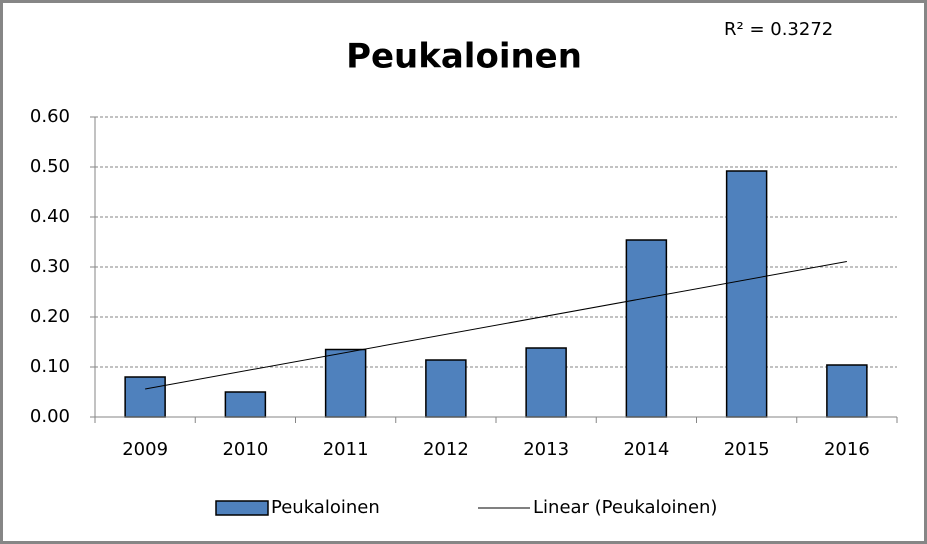 This screenshot has height=544, width=927. What do you see at coordinates (50, 416) in the screenshot?
I see `y-tick-label: 0.00` at bounding box center [50, 416].